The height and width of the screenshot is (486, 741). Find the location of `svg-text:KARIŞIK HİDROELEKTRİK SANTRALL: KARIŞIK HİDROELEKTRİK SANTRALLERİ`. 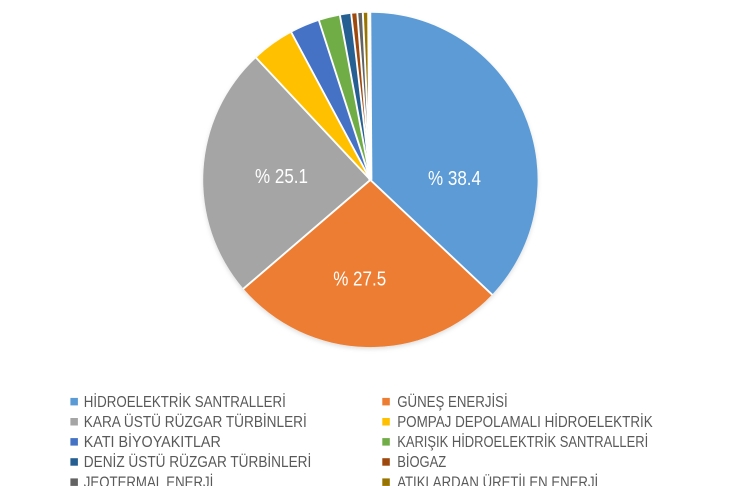

svg-text:KARIŞIK HİDROELEKTRİK SANTRALL: KARIŞIK HİDROELEKTRİK SANTRALLERİ is located at coordinates (522, 441).